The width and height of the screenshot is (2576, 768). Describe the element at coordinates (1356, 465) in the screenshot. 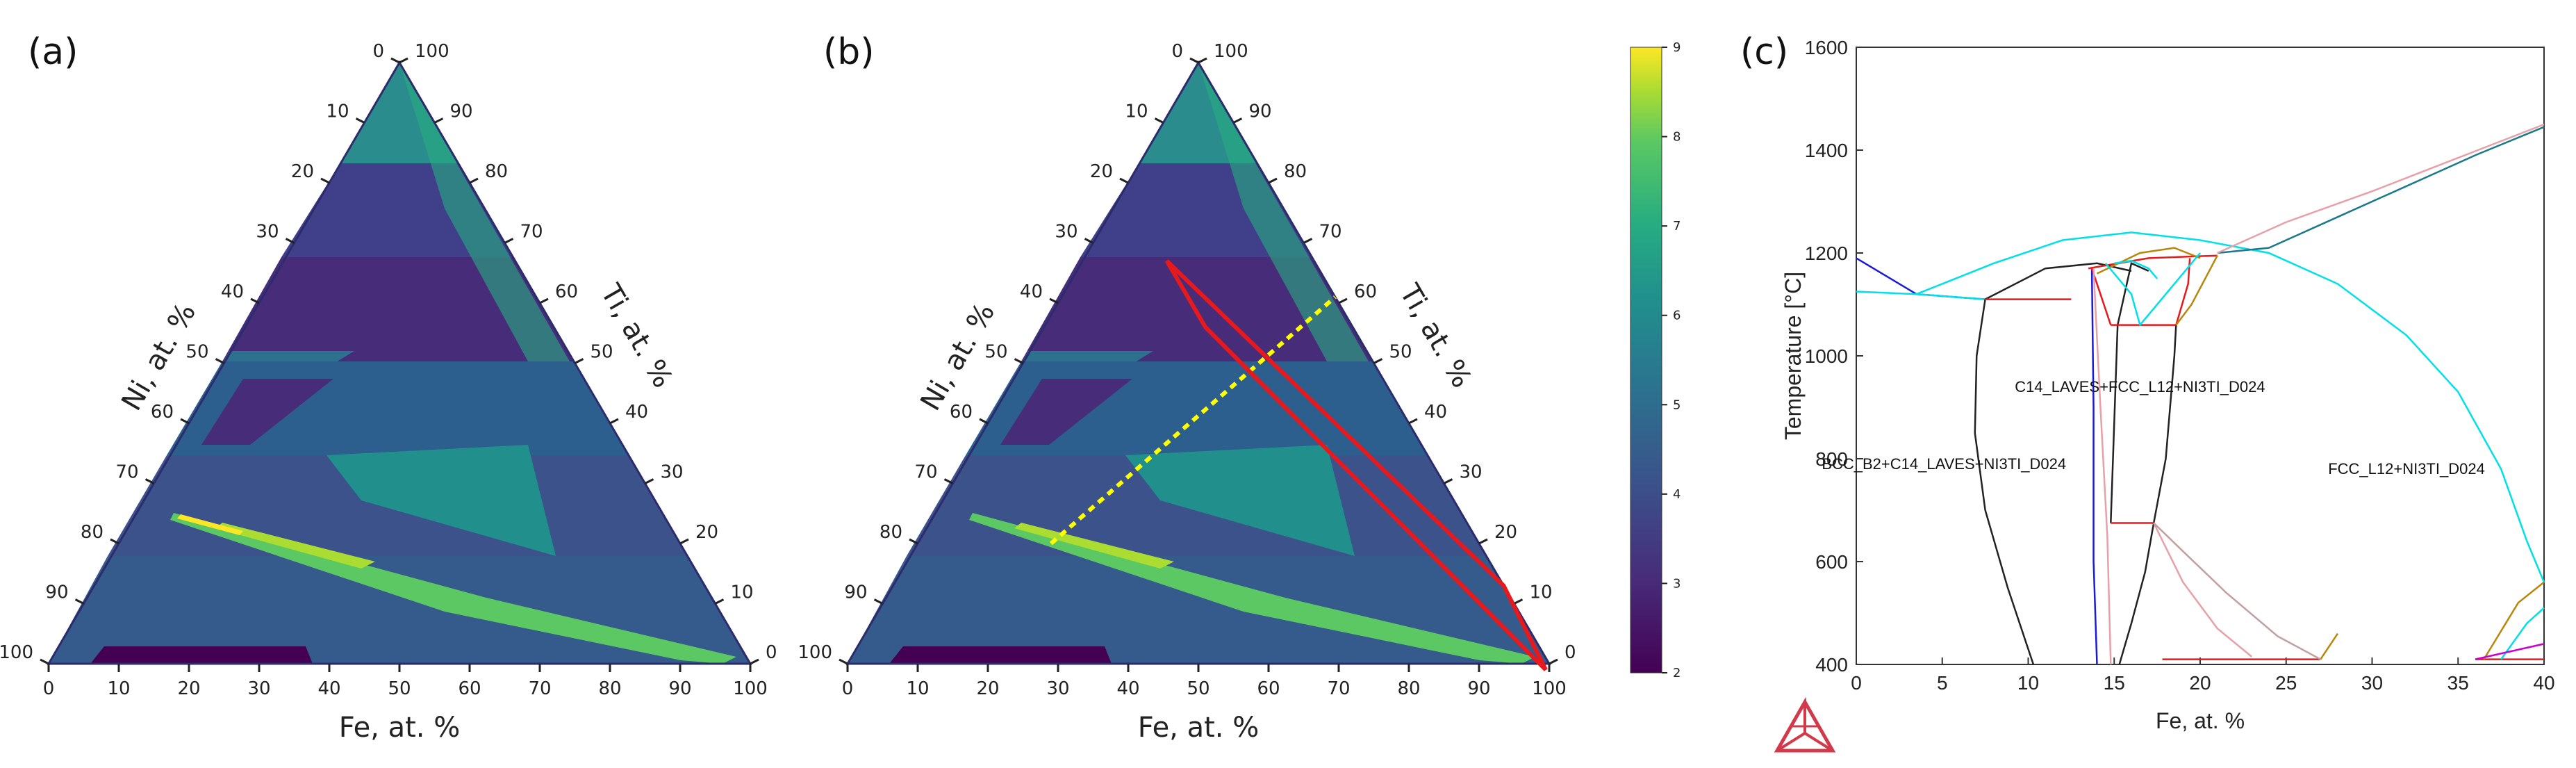

I see `ternary-b-region-outline` at that location.